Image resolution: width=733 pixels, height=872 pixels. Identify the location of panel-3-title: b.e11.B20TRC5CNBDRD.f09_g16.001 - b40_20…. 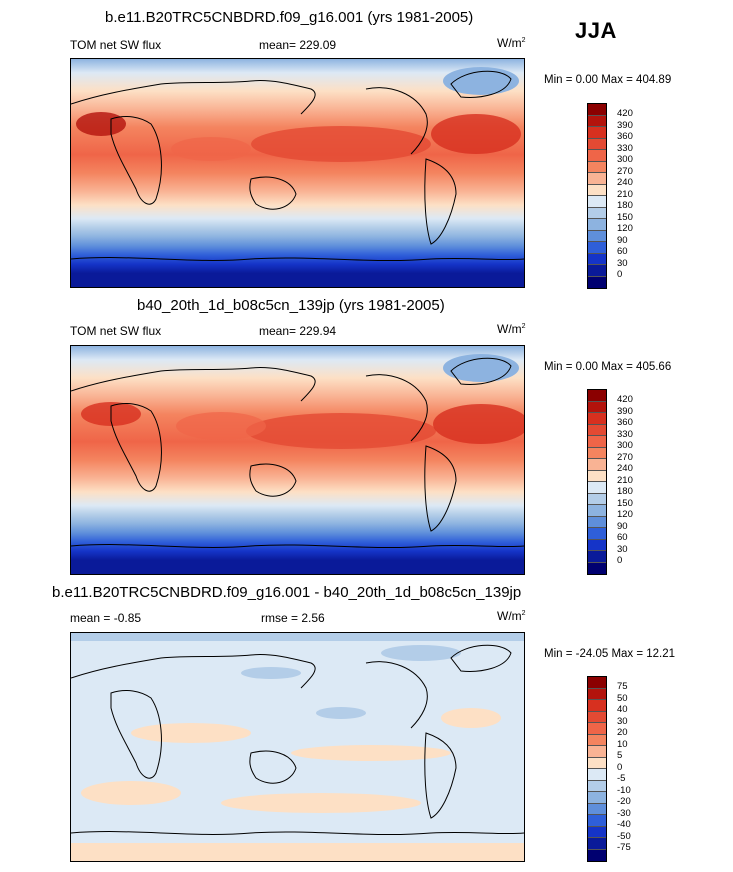
(287, 592).